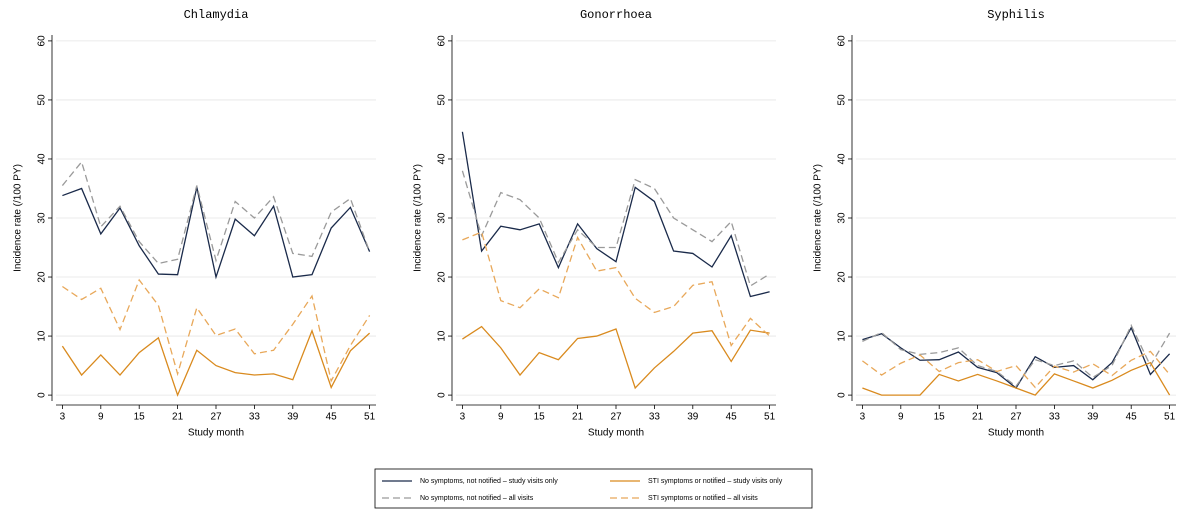 Image resolution: width=1179 pixels, height=509 pixels. I want to click on legend-label: STI symptoms or notified – all visits, so click(703, 498).